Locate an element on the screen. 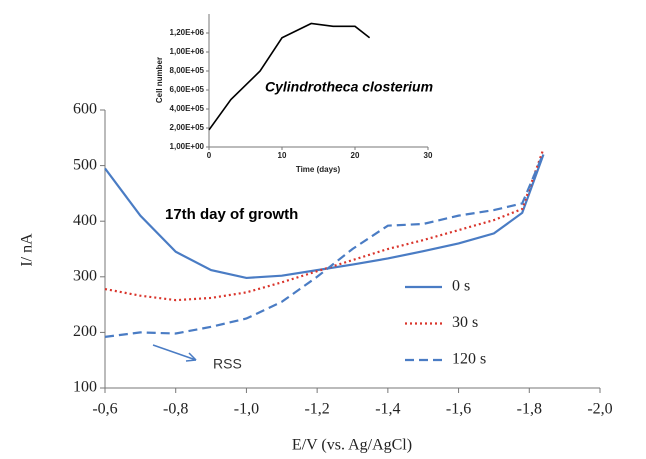 This screenshot has height=459, width=646. y-tick-label: 400 is located at coordinates (85, 220).